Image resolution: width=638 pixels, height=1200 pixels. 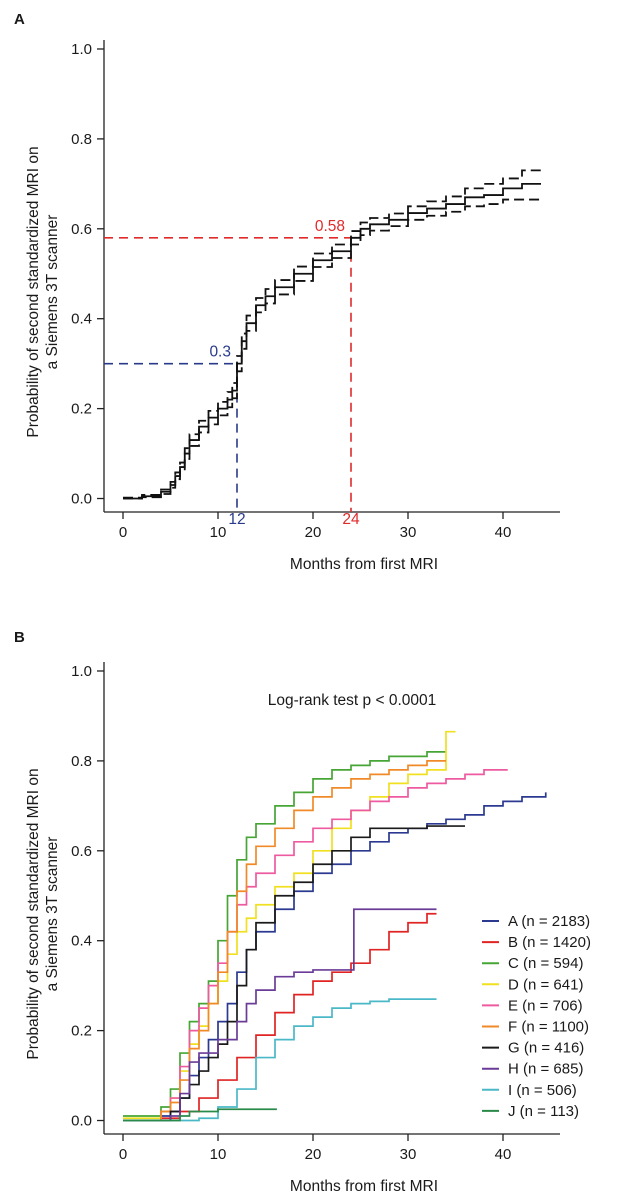 I want to click on panel-a-x-tick-label: 30, so click(x=408, y=532).